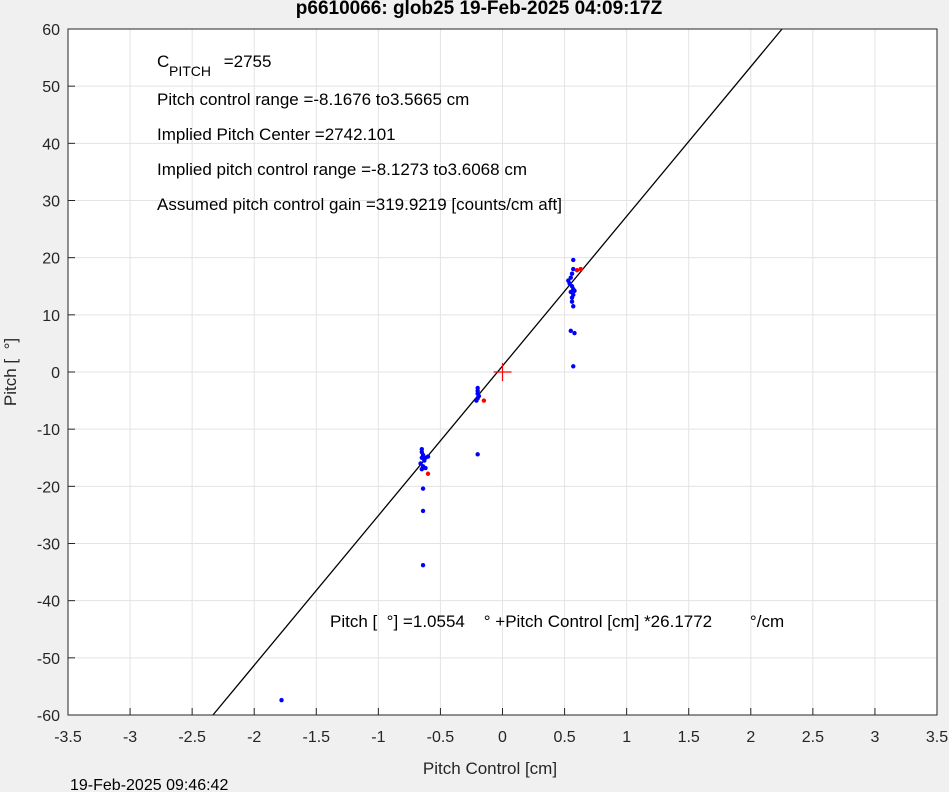 This screenshot has height=792, width=949. Describe the element at coordinates (502, 372) in the screenshot. I see `center-marker` at that location.